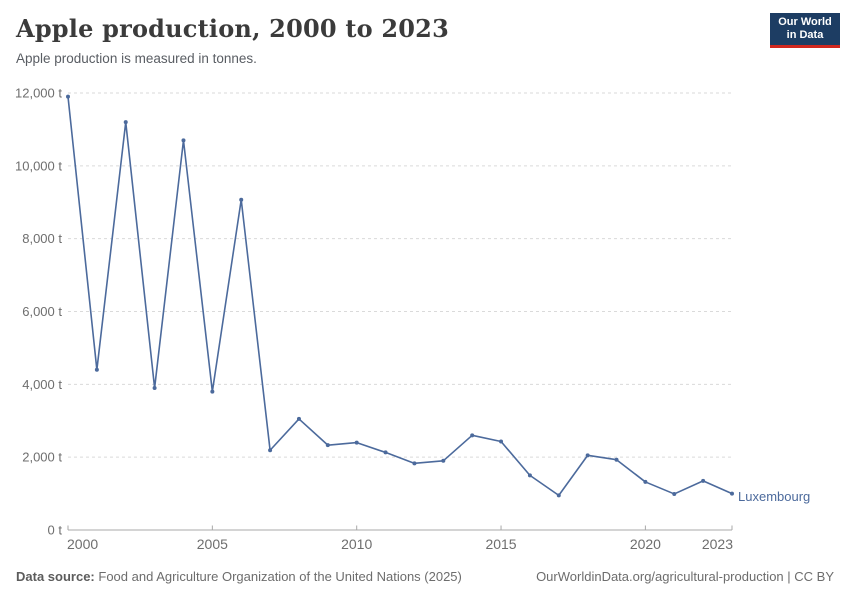  What do you see at coordinates (232, 28) in the screenshot?
I see `chart-title: Apple production, 2000 to 2023` at bounding box center [232, 28].